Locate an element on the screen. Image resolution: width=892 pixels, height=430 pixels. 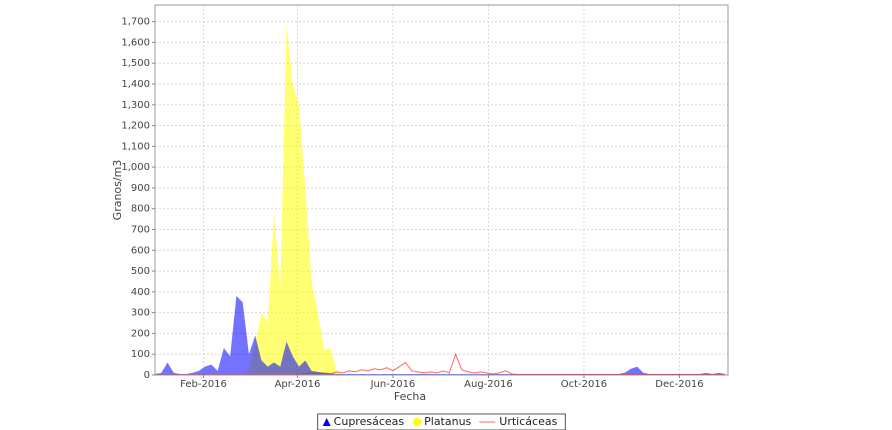
legend-label: Urticáceas is located at coordinates (528, 421).